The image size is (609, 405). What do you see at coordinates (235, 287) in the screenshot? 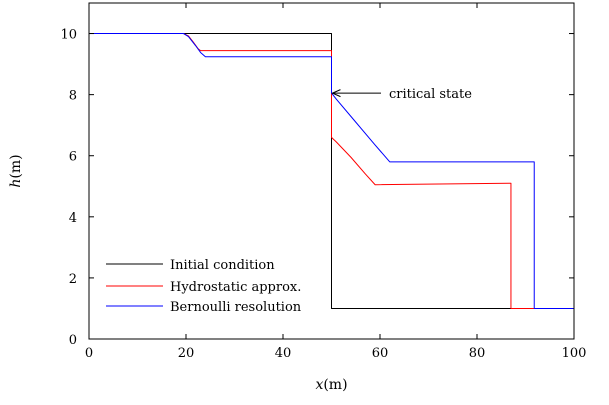
I see `legend-label-hydrostatic-approx: Hydrostatic approx.` at bounding box center [235, 287].